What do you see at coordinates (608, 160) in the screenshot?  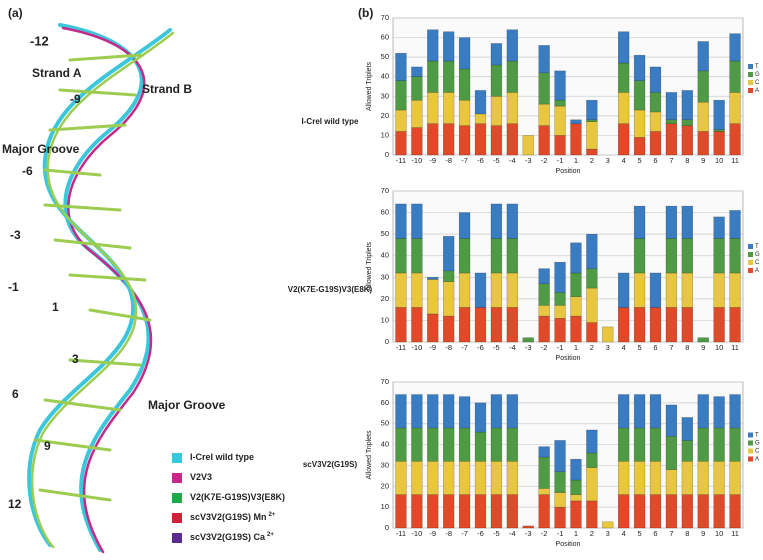 I see `x-tick-label: 3` at bounding box center [608, 160].